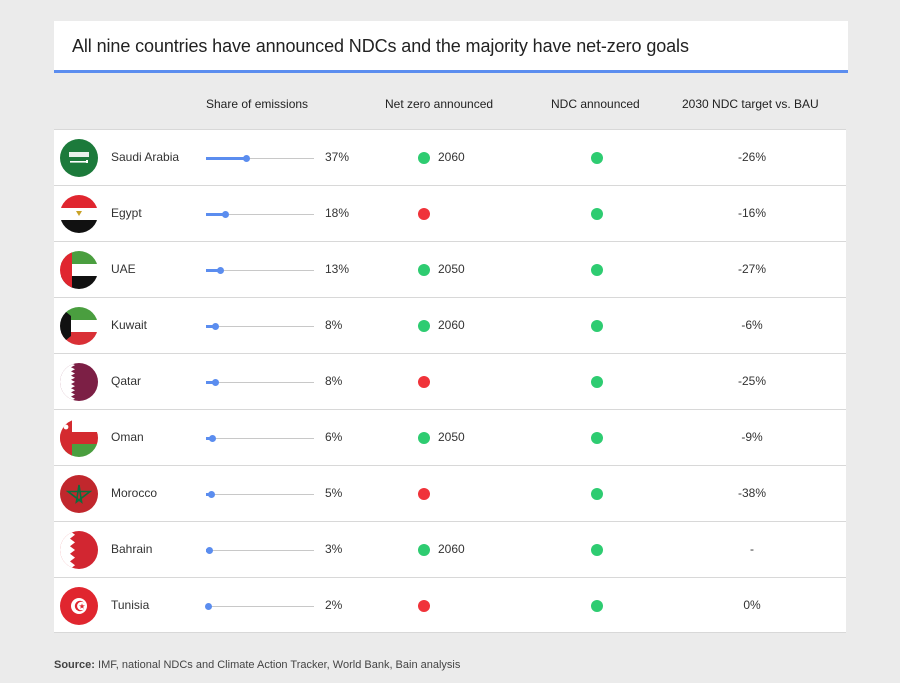 This screenshot has height=683, width=900. I want to click on country-name: Tunisia, so click(130, 605).